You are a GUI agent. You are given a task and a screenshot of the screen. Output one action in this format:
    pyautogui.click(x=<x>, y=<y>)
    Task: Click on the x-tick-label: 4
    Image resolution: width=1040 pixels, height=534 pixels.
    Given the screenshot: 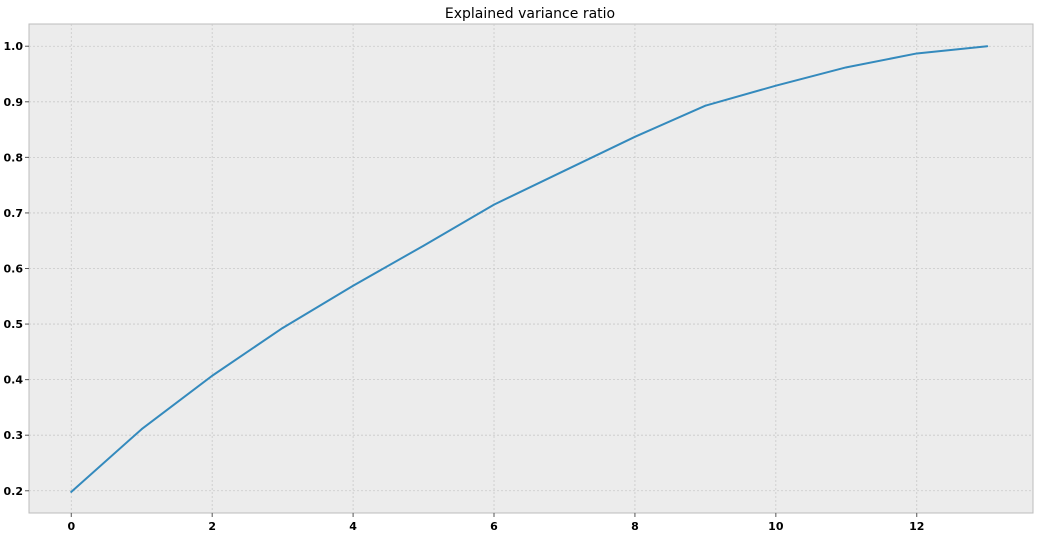 What is the action you would take?
    pyautogui.click(x=353, y=526)
    